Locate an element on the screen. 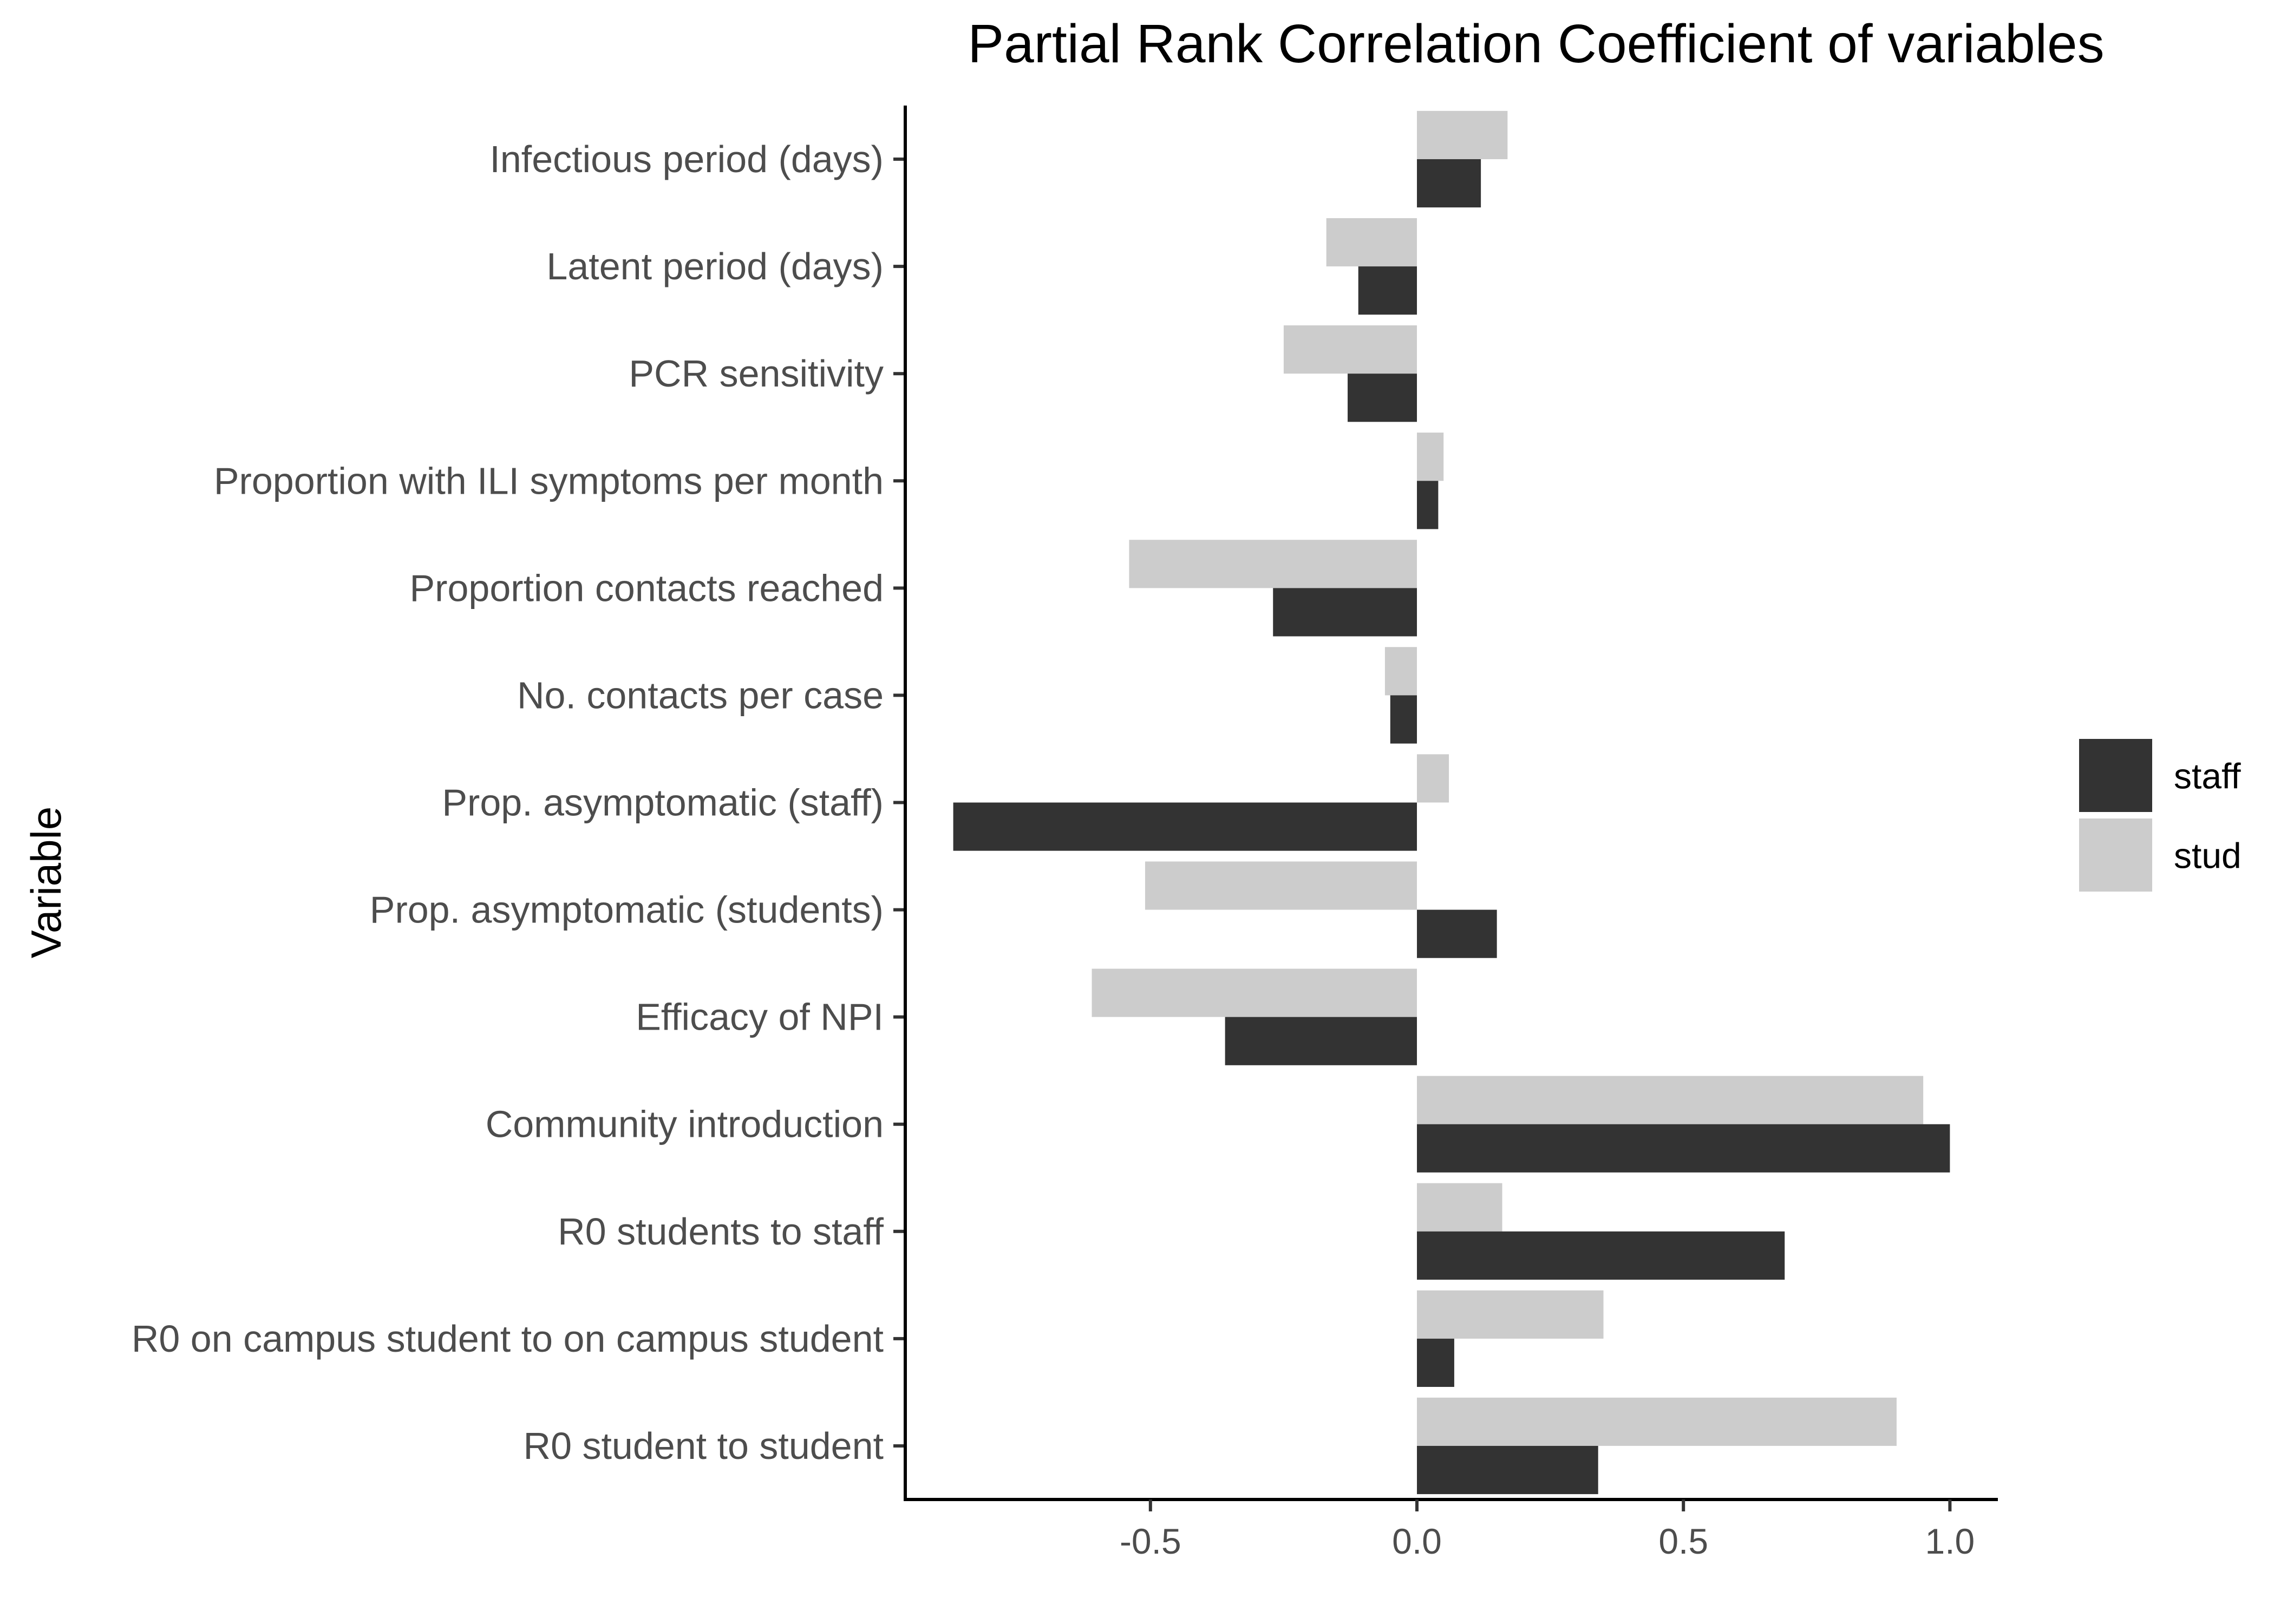  legend-key-stud is located at coordinates (2115, 855).